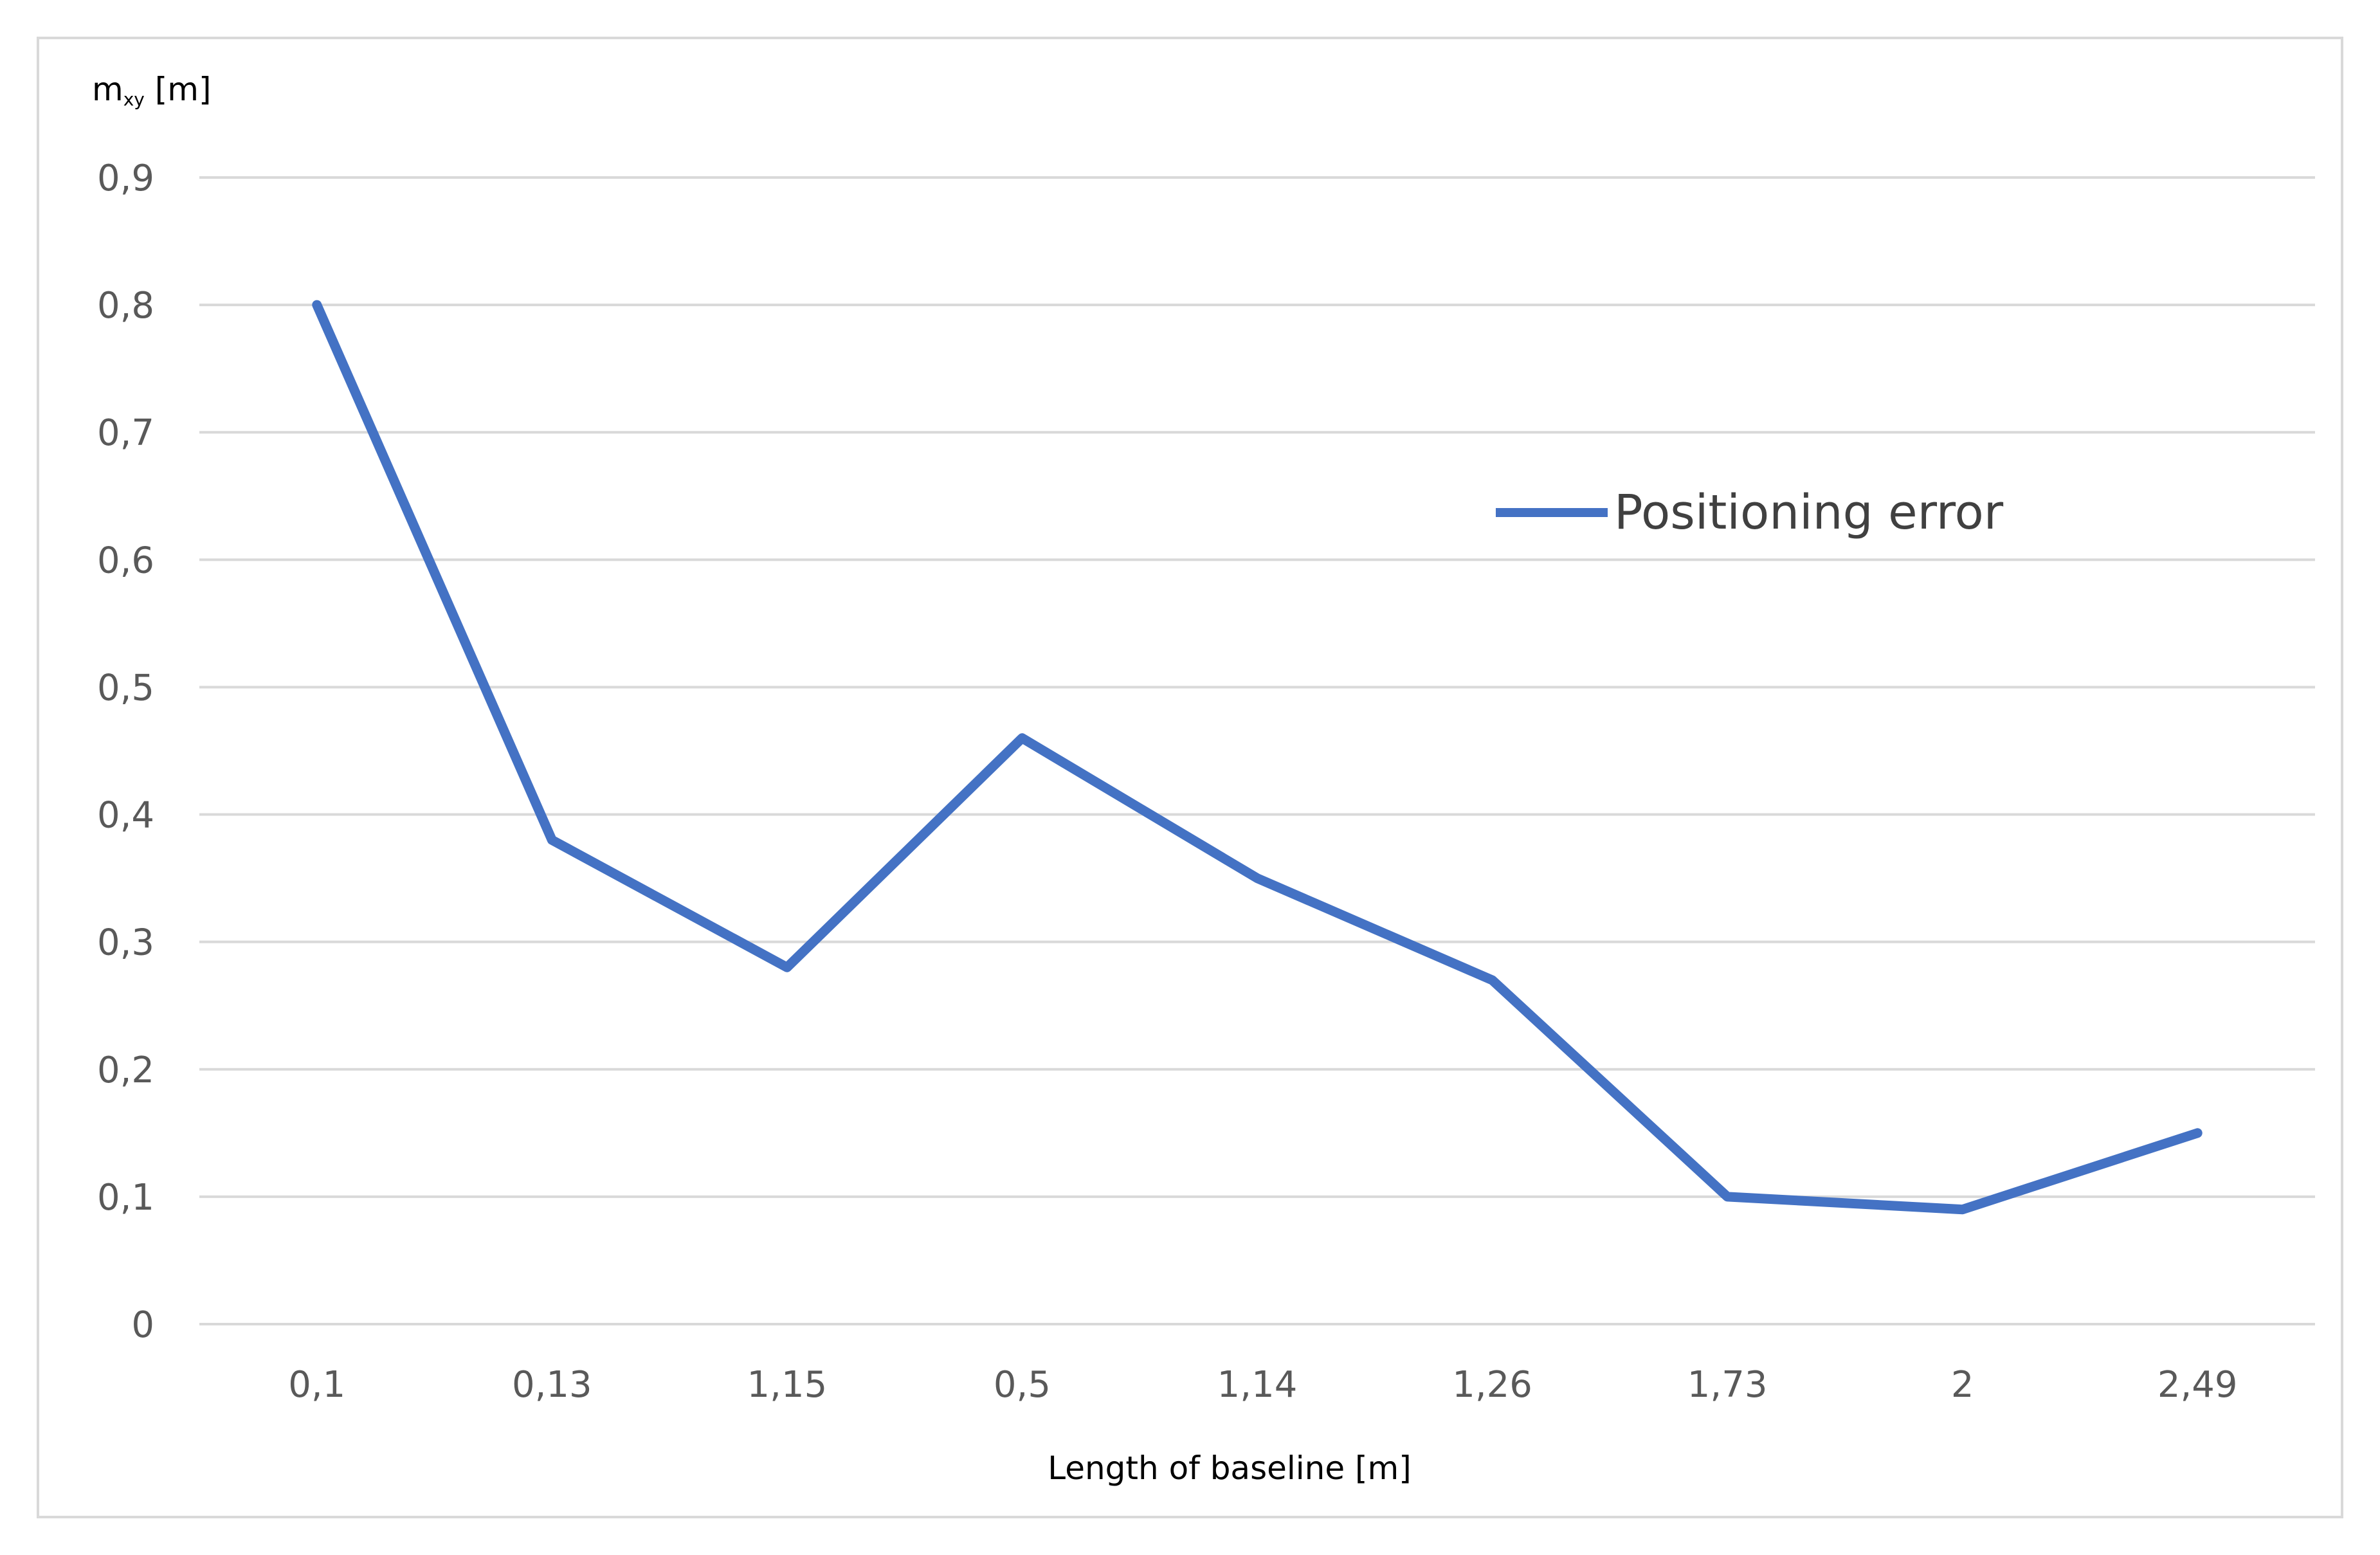  I want to click on y-tick-label: 0,6, so click(125, 560).